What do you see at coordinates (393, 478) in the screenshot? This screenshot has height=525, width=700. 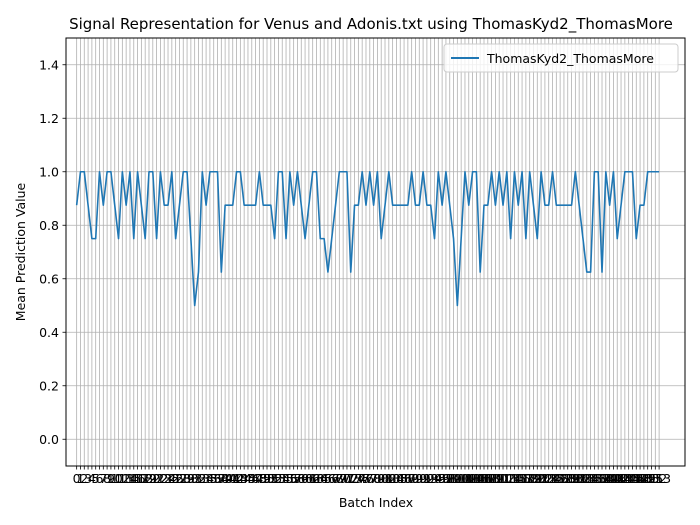 I see `x-tick-label: 83` at bounding box center [393, 478].